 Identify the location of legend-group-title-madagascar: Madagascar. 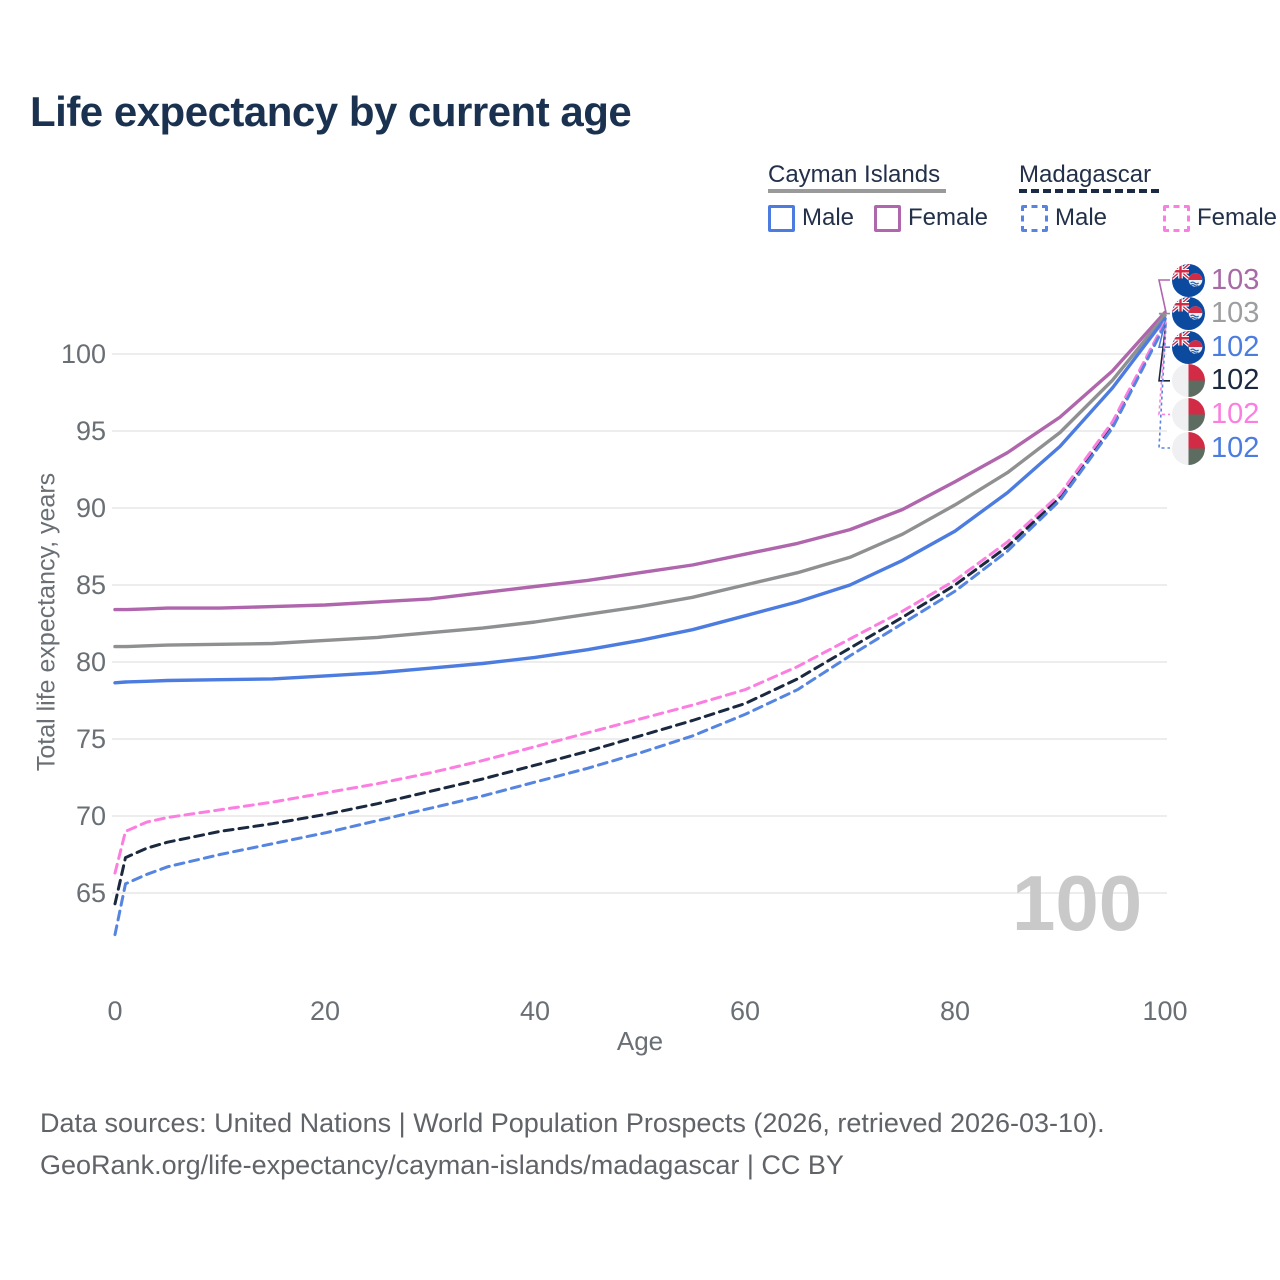
(1085, 174).